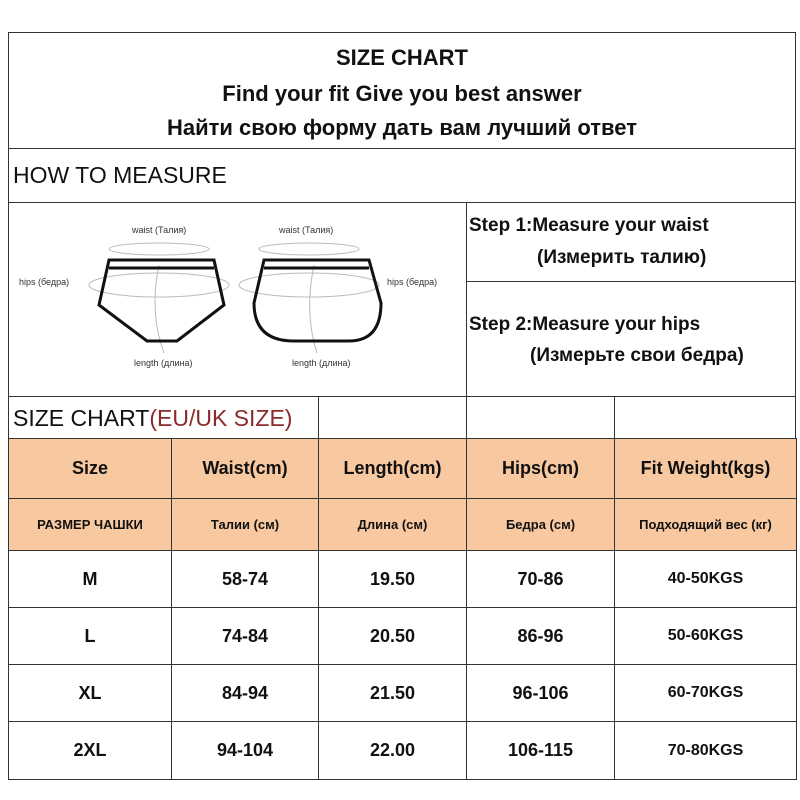 This screenshot has width=800, height=800. I want to click on table-cell: 94-104, so click(245, 750).